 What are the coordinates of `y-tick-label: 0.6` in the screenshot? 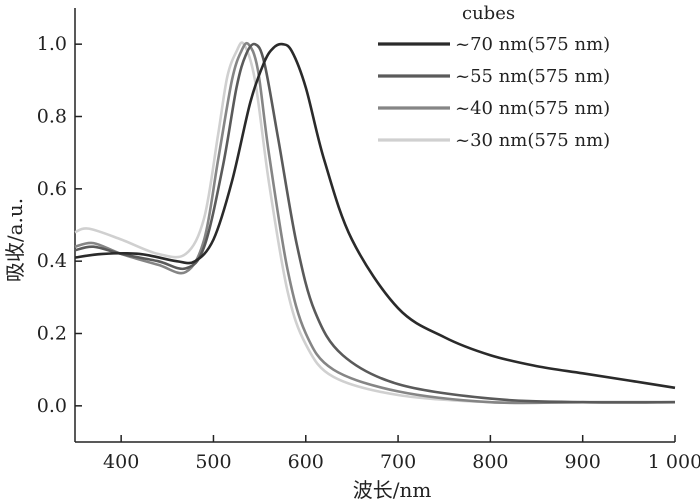 It's located at (52, 189).